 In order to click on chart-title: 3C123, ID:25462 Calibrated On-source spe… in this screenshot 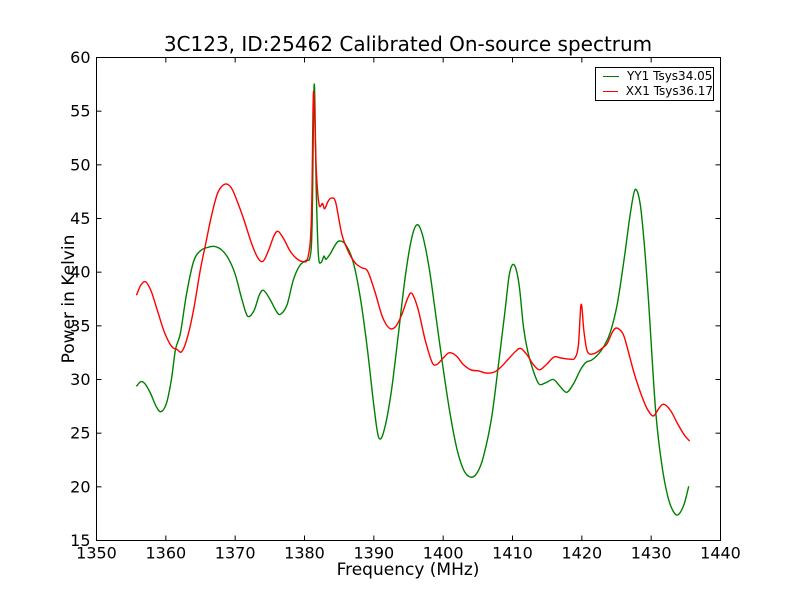, I will do `click(408, 44)`.